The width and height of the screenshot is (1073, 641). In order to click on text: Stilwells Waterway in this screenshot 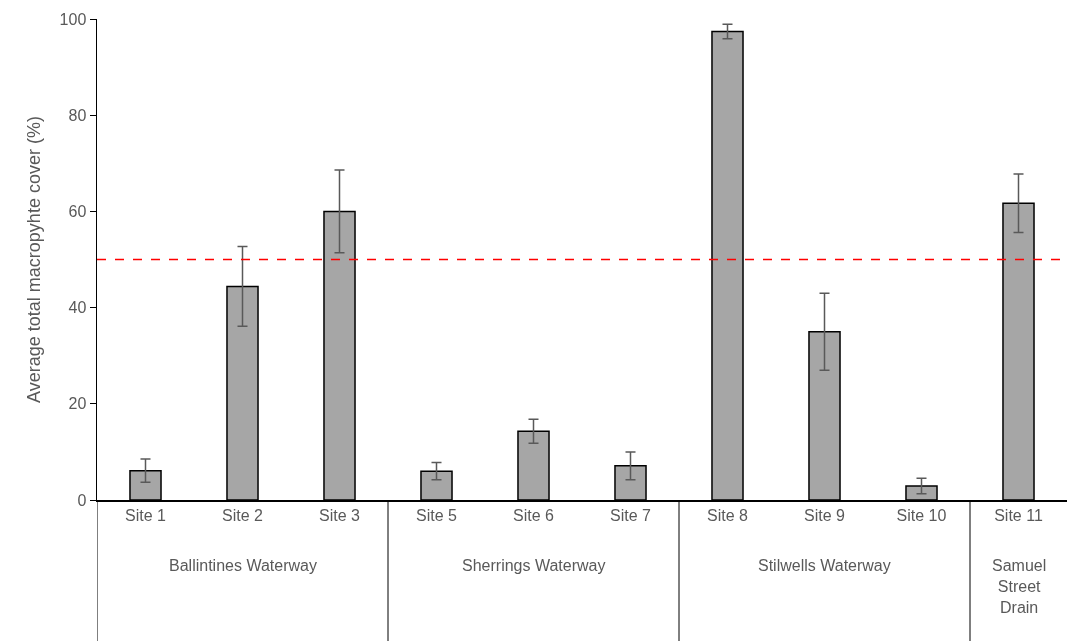, I will do `click(824, 565)`.